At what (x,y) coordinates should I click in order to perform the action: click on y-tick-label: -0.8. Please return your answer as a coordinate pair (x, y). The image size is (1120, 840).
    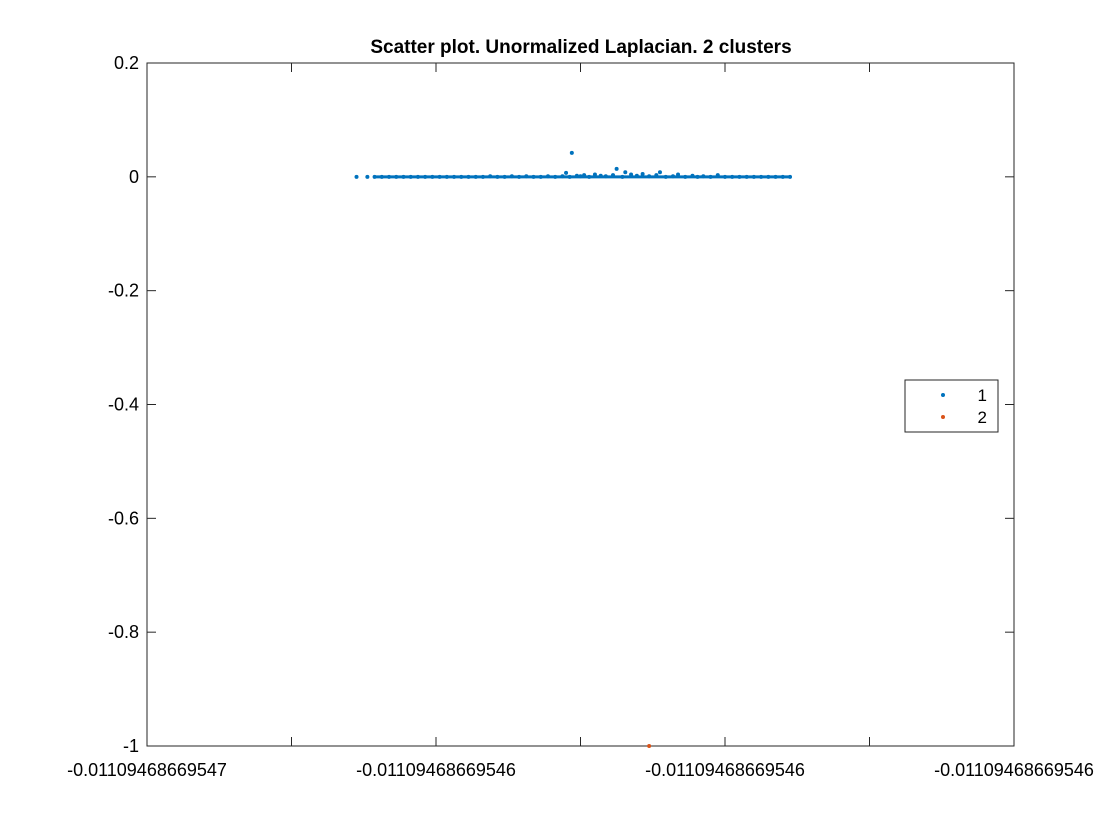
    Looking at the image, I should click on (123, 632).